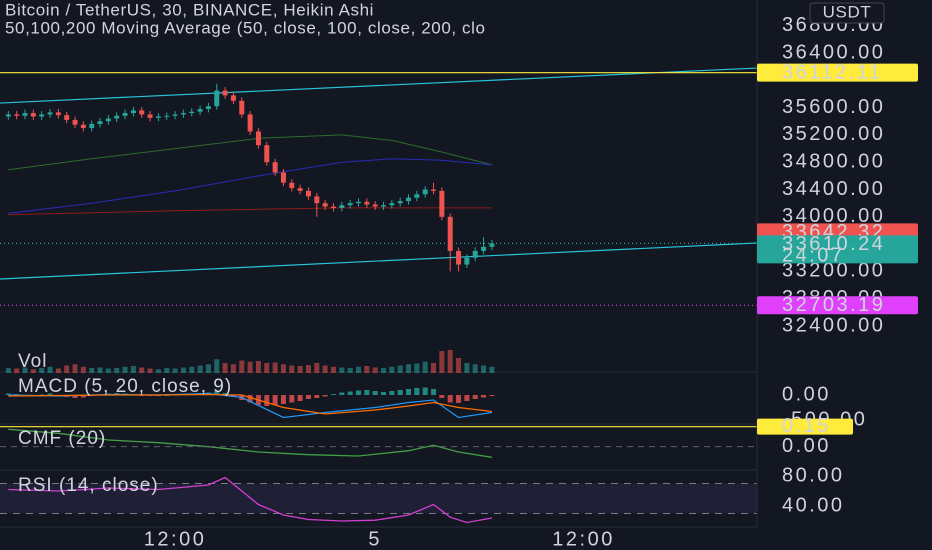 This screenshot has width=932, height=550. Describe the element at coordinates (813, 505) in the screenshot. I see `y-tick-label: 40.00` at that location.